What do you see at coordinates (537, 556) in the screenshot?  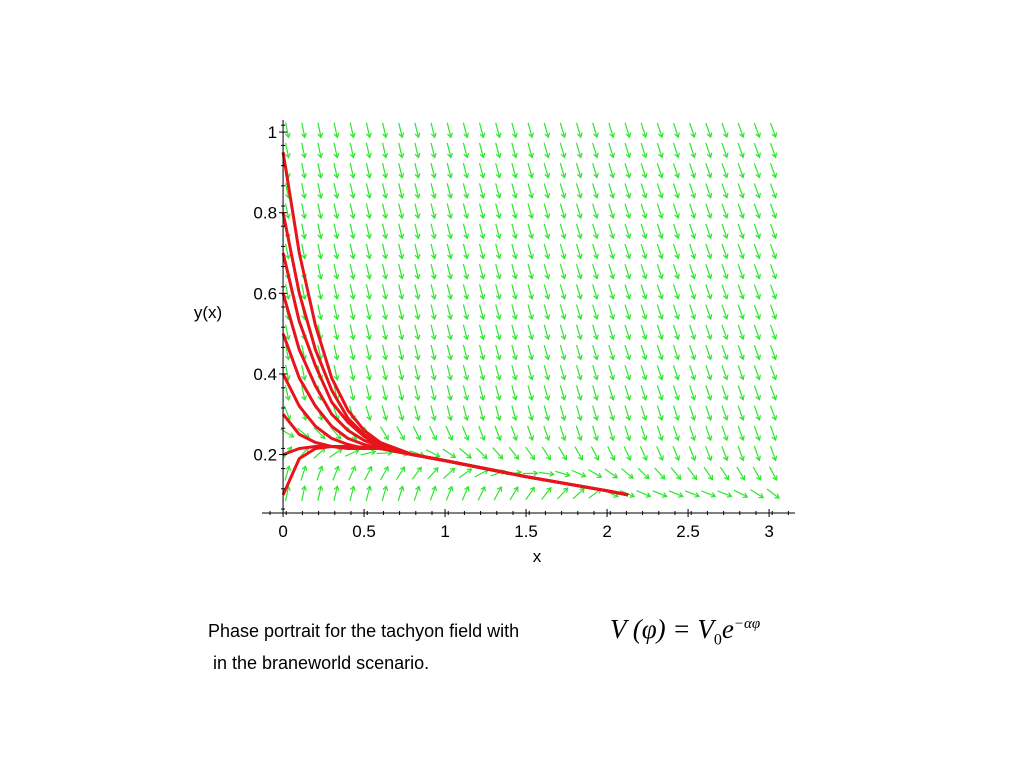 I see `x-axis-label: x` at bounding box center [537, 556].